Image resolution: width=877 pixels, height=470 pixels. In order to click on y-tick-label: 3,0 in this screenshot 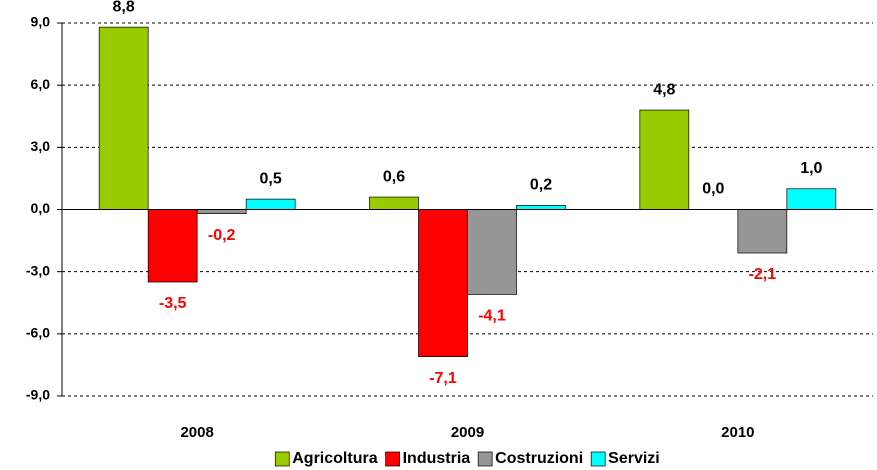, I will do `click(41, 146)`.